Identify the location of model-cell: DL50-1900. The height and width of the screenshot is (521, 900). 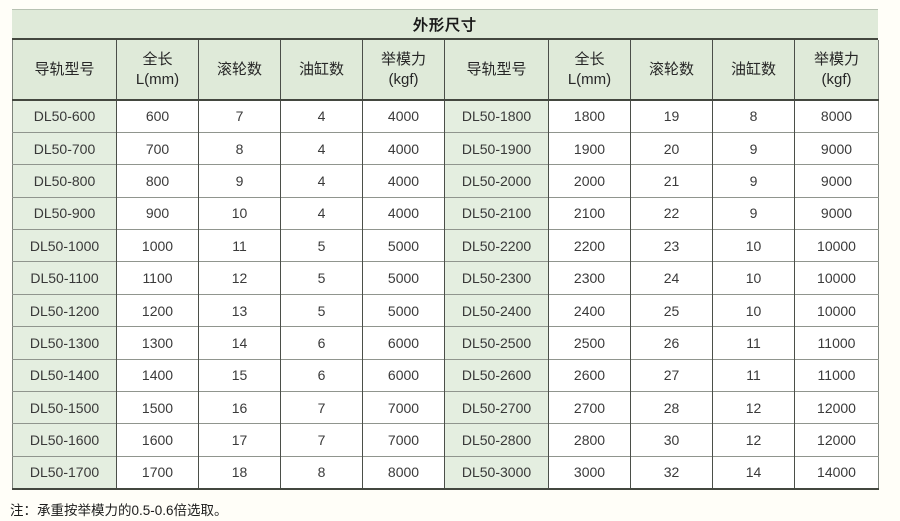
(496, 148).